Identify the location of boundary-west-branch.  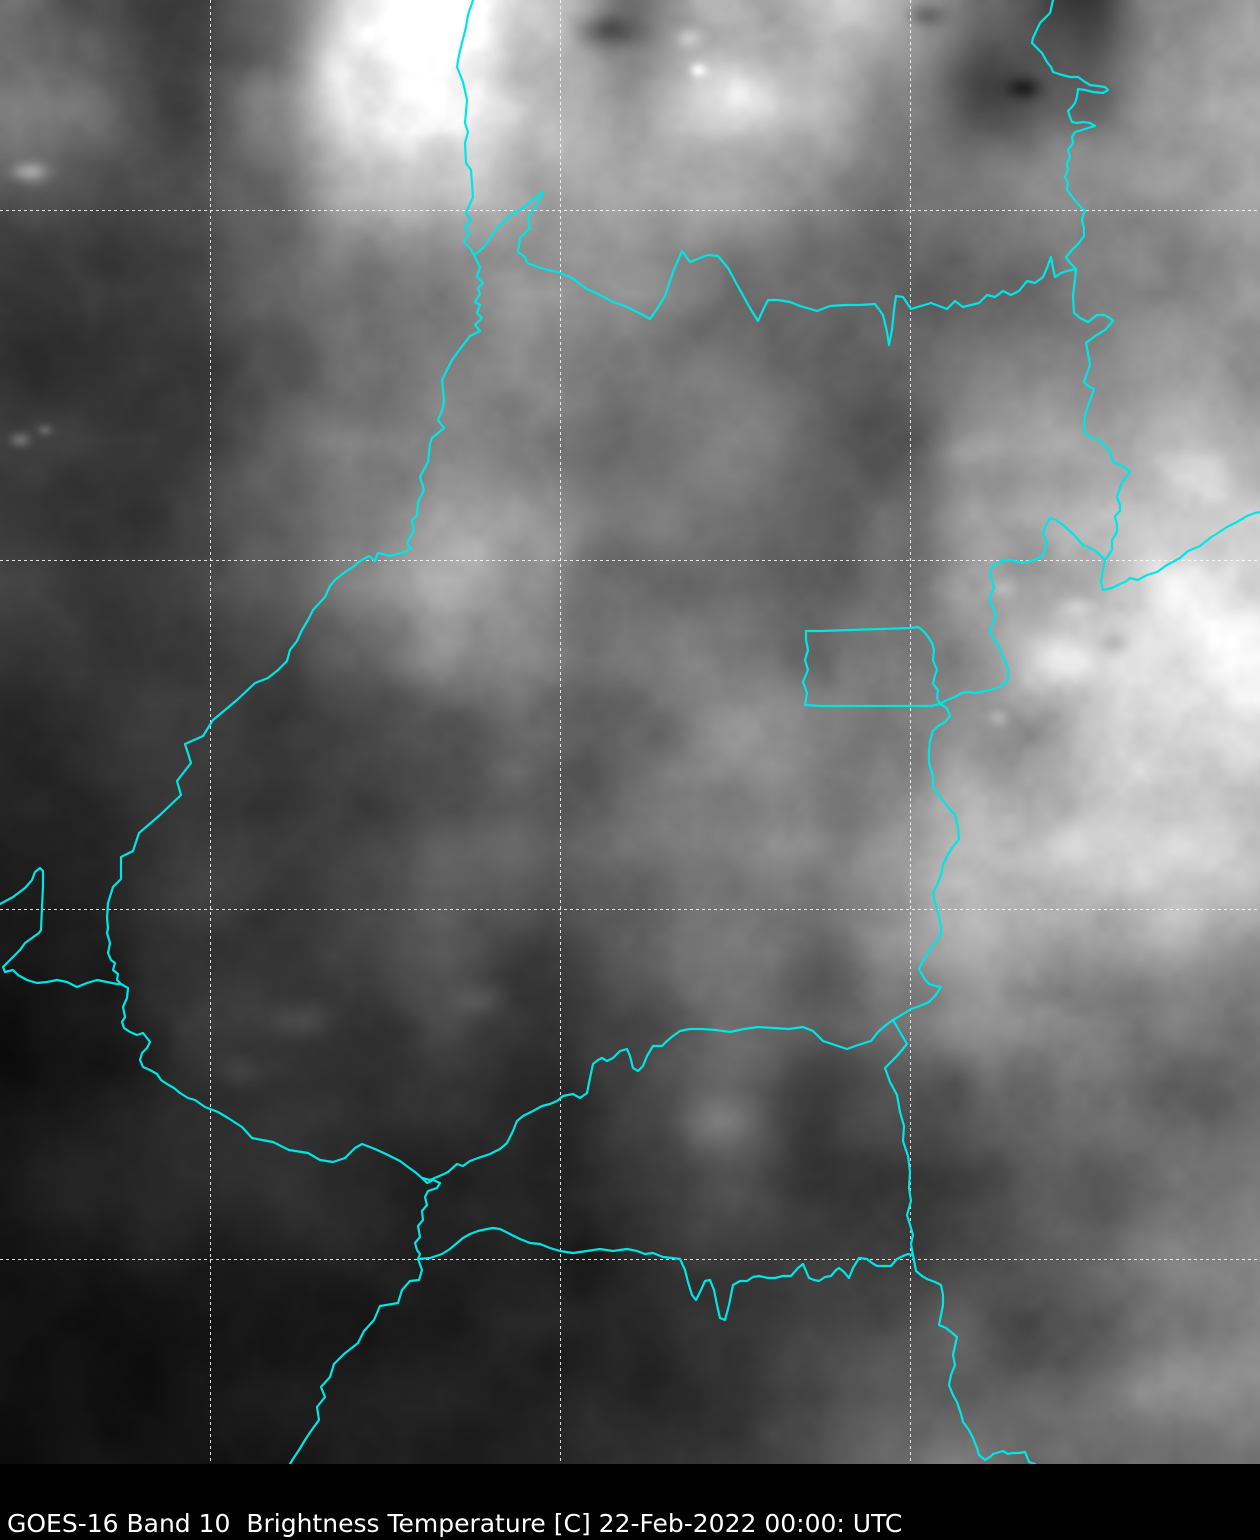
(1022, 611).